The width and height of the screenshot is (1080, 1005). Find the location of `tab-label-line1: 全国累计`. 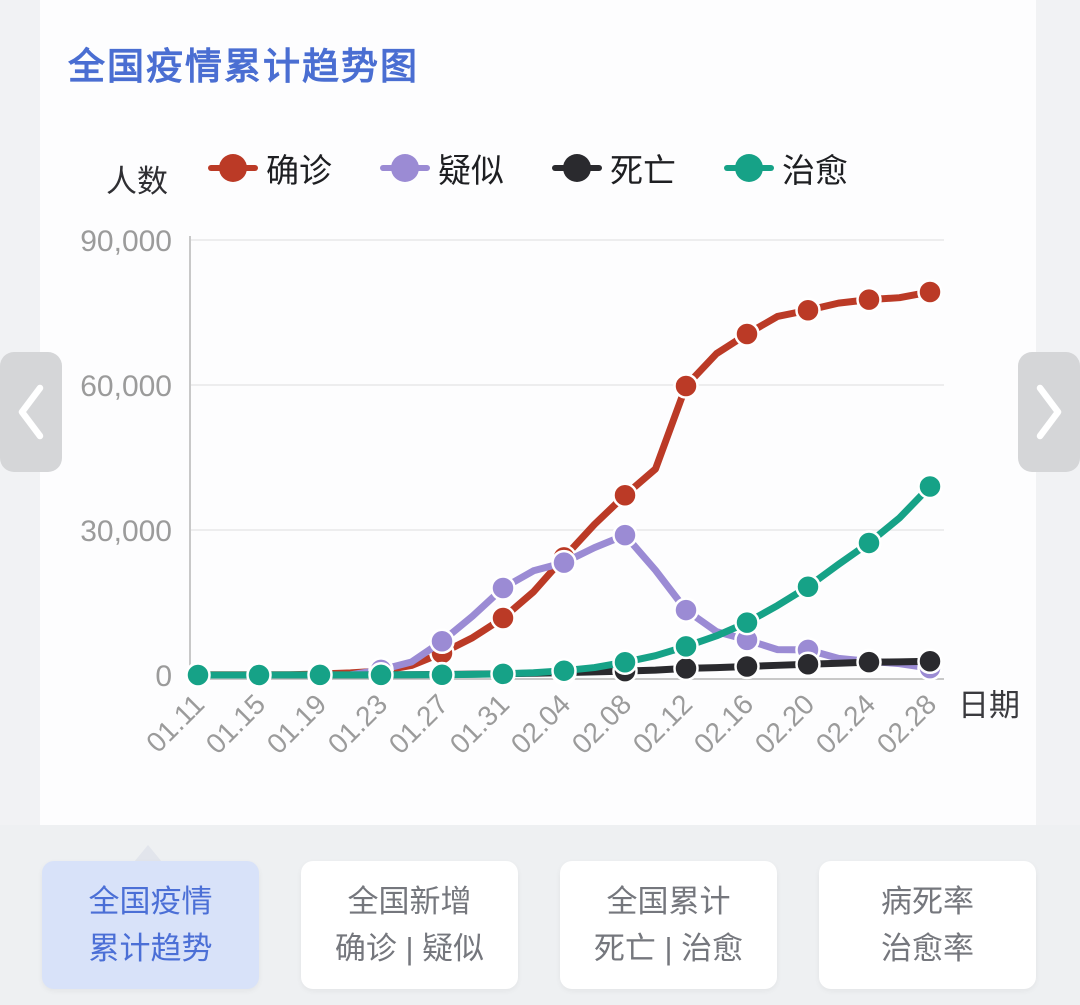

tab-label-line1: 全国累计 is located at coordinates (668, 901).